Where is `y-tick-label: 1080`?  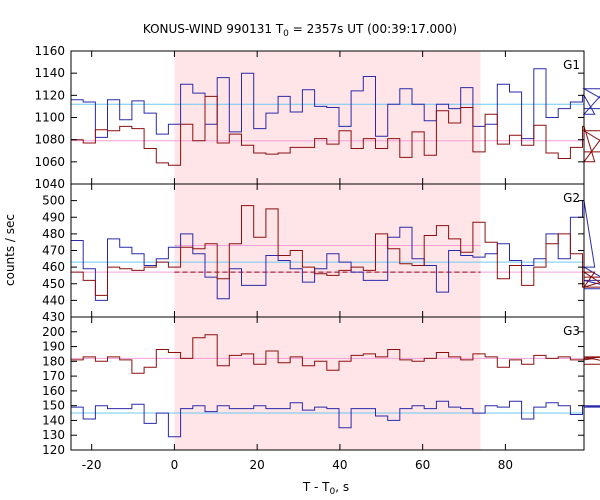
y-tick-label: 1080 is located at coordinates (49, 140).